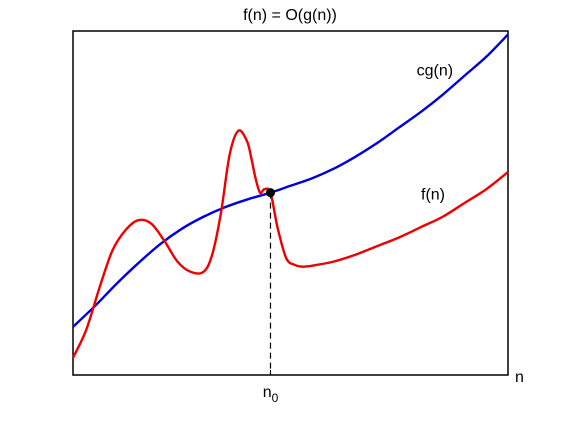 This screenshot has height=421, width=562. I want to click on x-tick-label-n0: n0, so click(271, 394).